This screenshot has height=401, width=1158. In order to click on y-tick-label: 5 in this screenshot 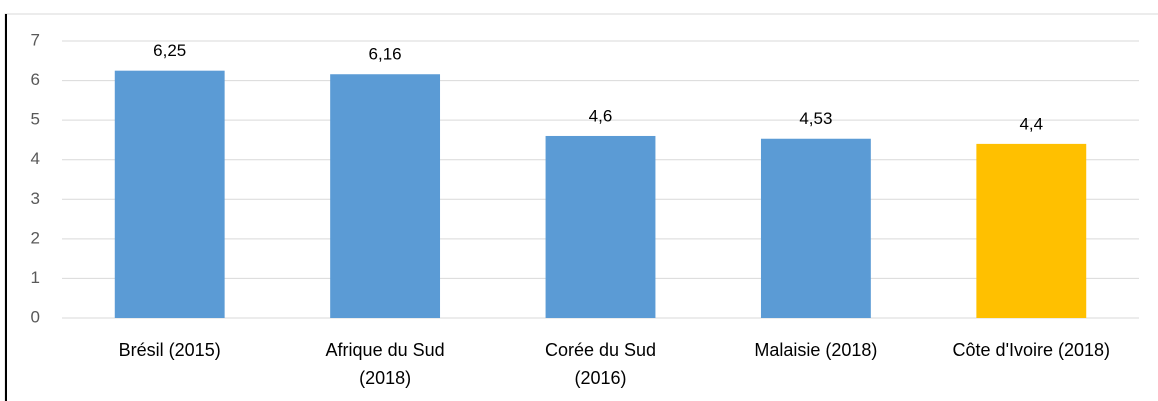, I will do `click(35, 119)`.